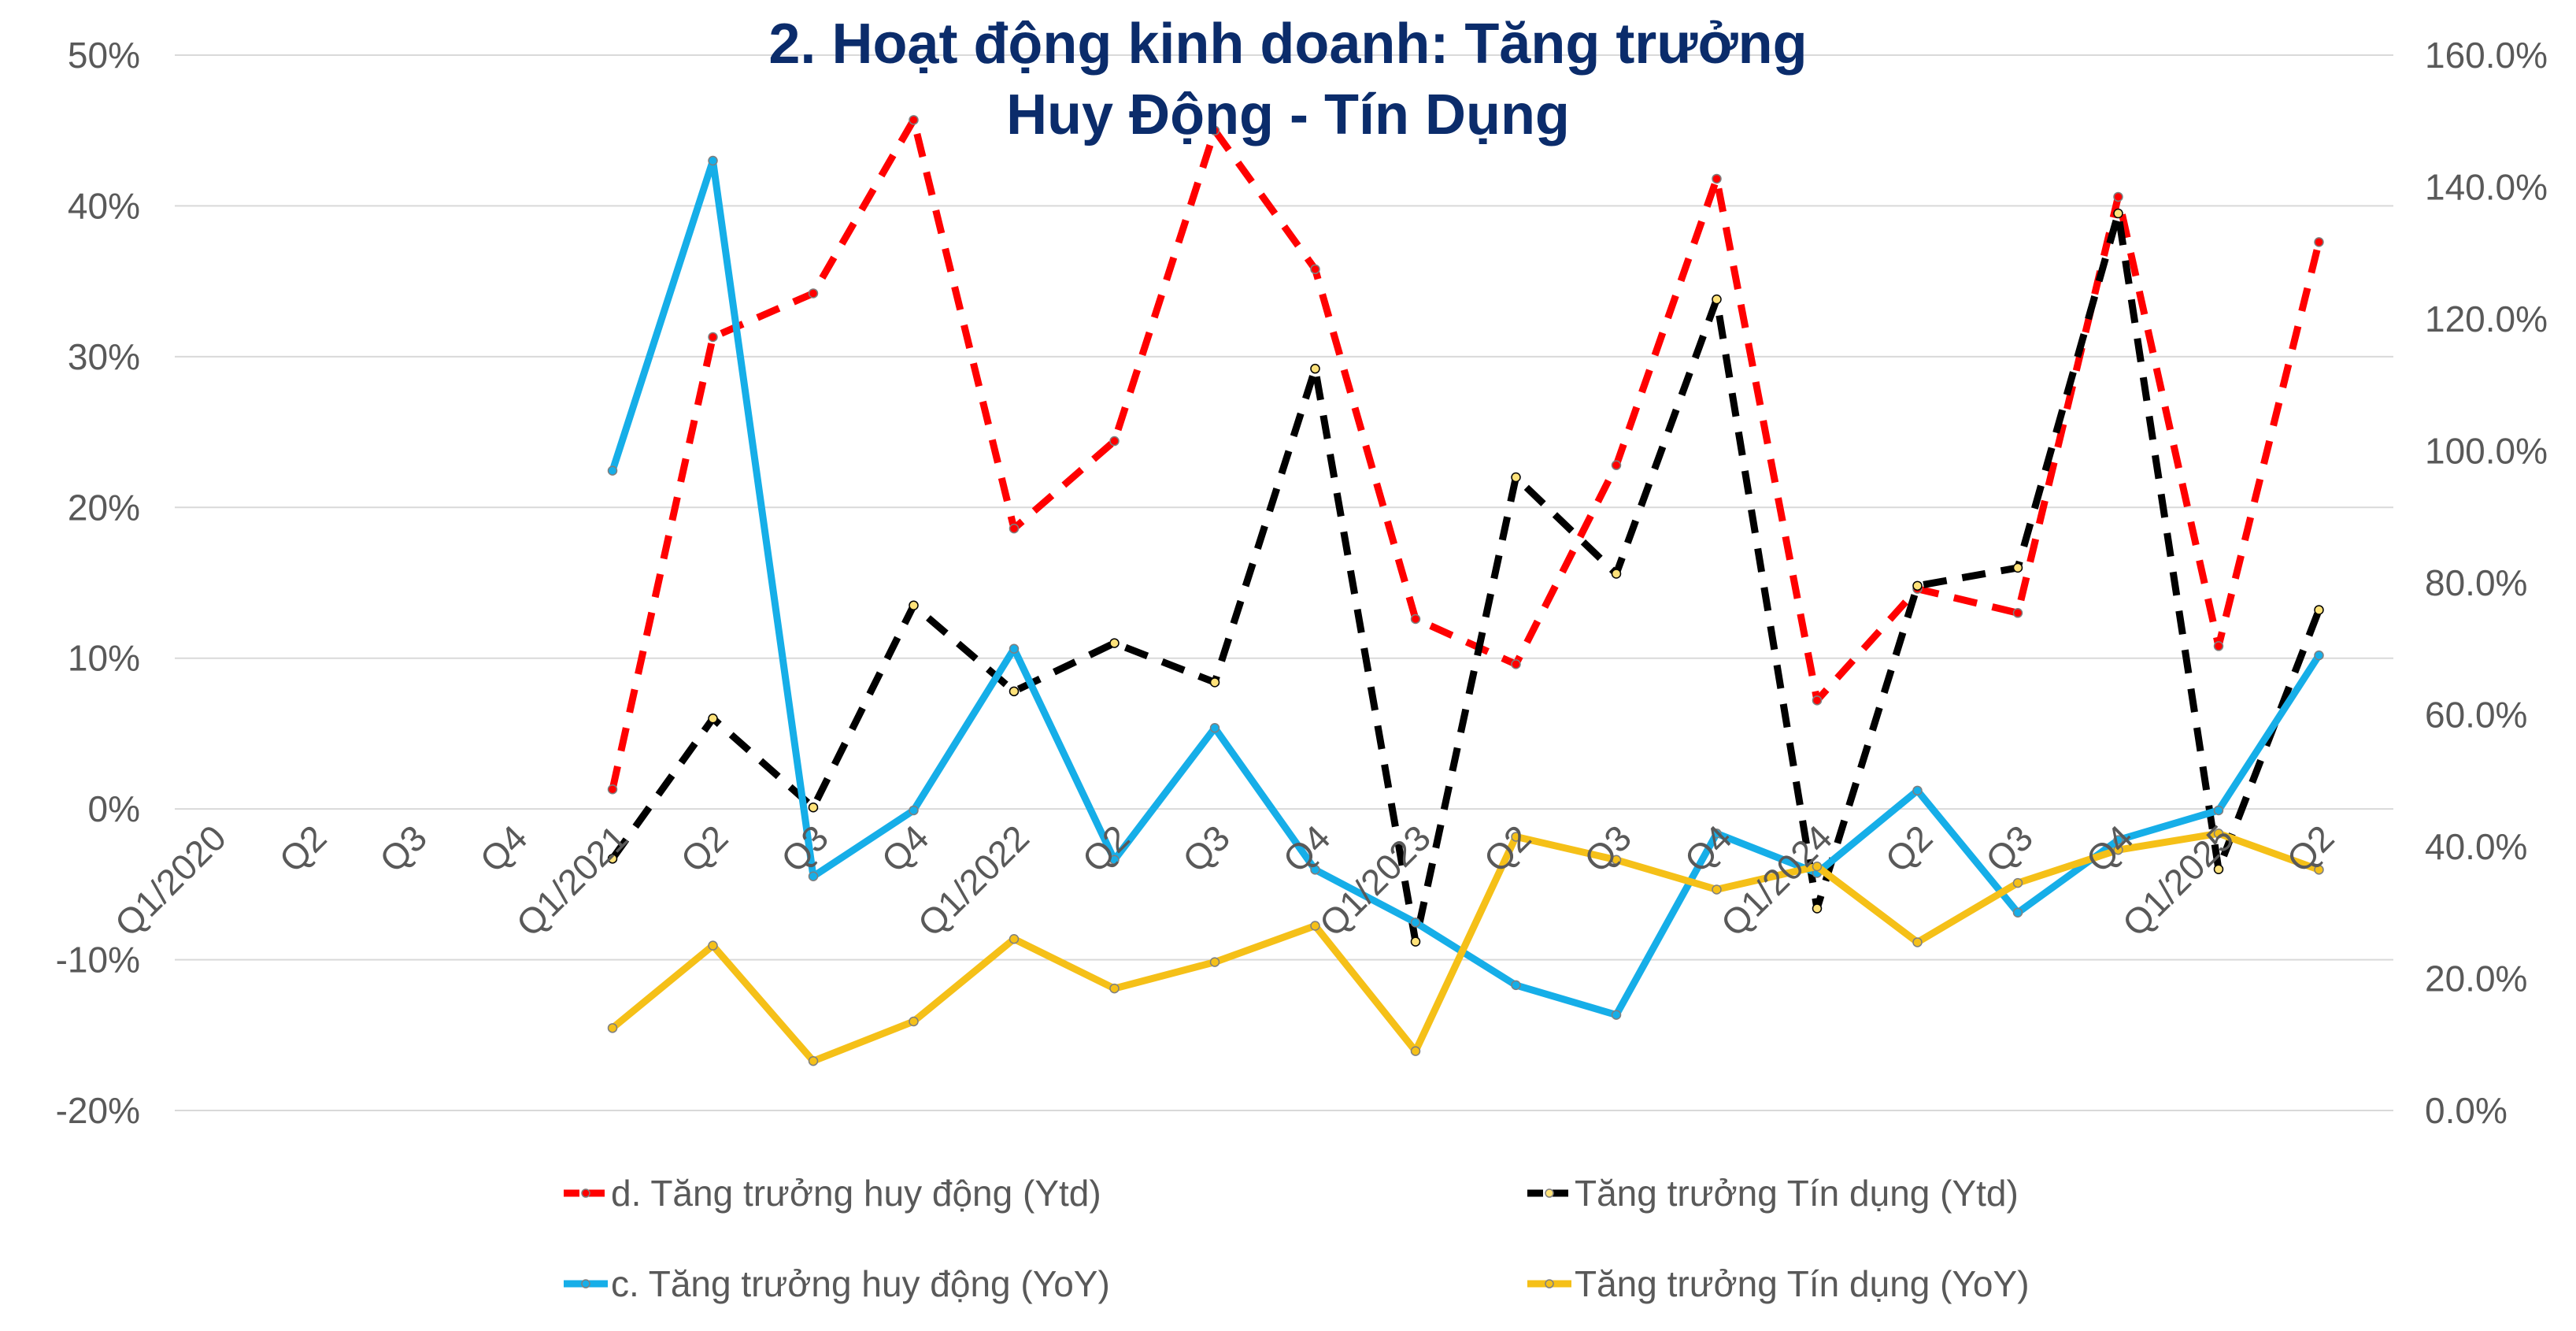 The height and width of the screenshot is (1331, 2576). I want to click on right-axis-tick-label: 140.0%, so click(2486, 187).